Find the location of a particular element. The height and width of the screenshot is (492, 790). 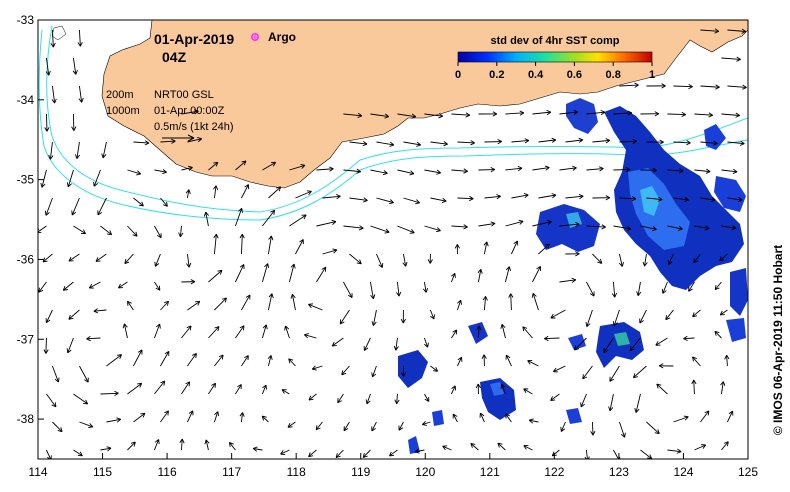

depth-200-label: 200m is located at coordinates (120, 95).